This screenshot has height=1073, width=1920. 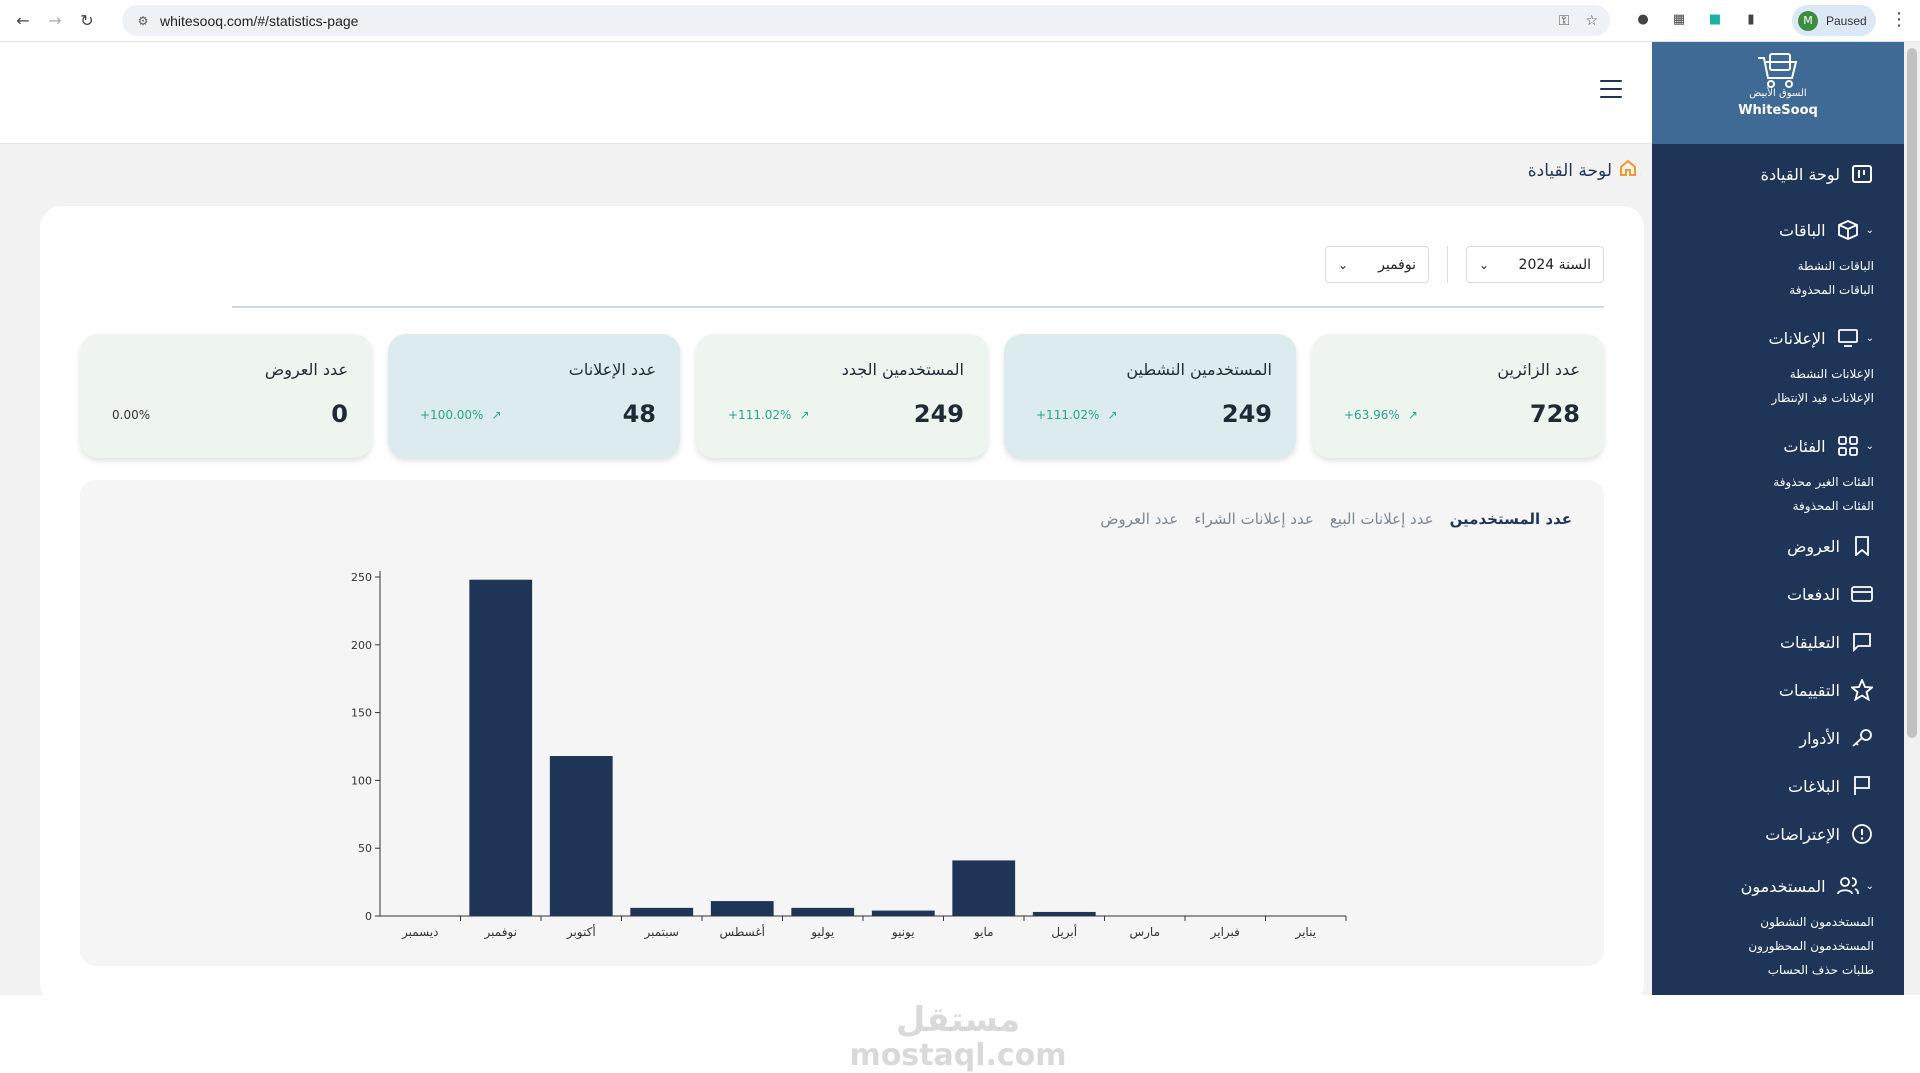 I want to click on sidebar-item-packages: الباقات ⌄, so click(x=1778, y=230).